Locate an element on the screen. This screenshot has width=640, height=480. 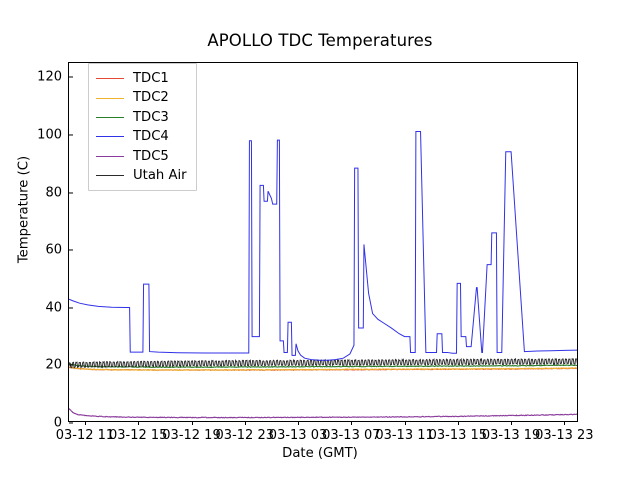
legend-item-tdc3: TDC3 is located at coordinates (141, 117).